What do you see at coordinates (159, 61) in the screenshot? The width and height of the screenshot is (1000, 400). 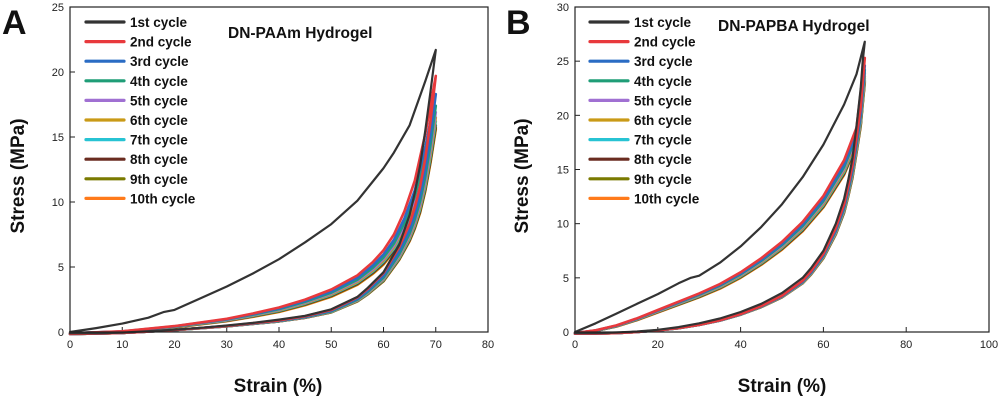 I see `legend-label-a-3: 3rd cycle` at bounding box center [159, 61].